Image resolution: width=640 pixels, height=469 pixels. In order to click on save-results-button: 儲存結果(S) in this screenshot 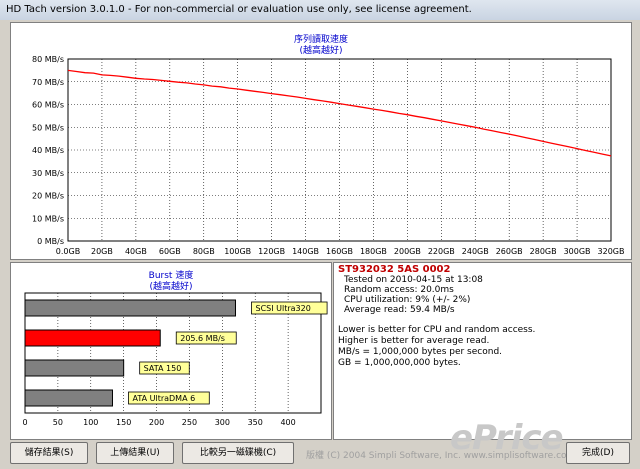, I will do `click(49, 453)`.